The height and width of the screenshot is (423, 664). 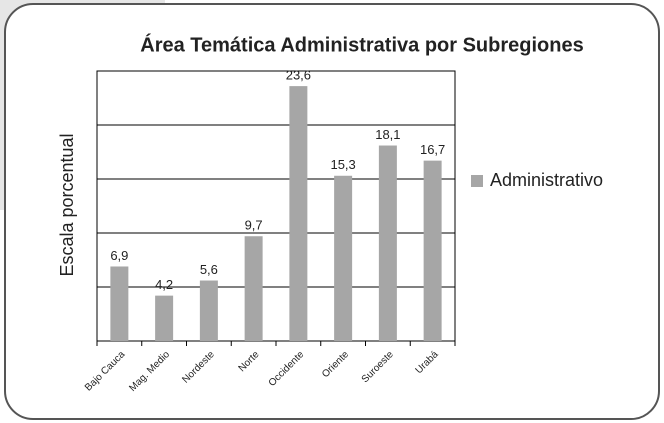 What do you see at coordinates (164, 284) in the screenshot?
I see `data-label: 4,2` at bounding box center [164, 284].